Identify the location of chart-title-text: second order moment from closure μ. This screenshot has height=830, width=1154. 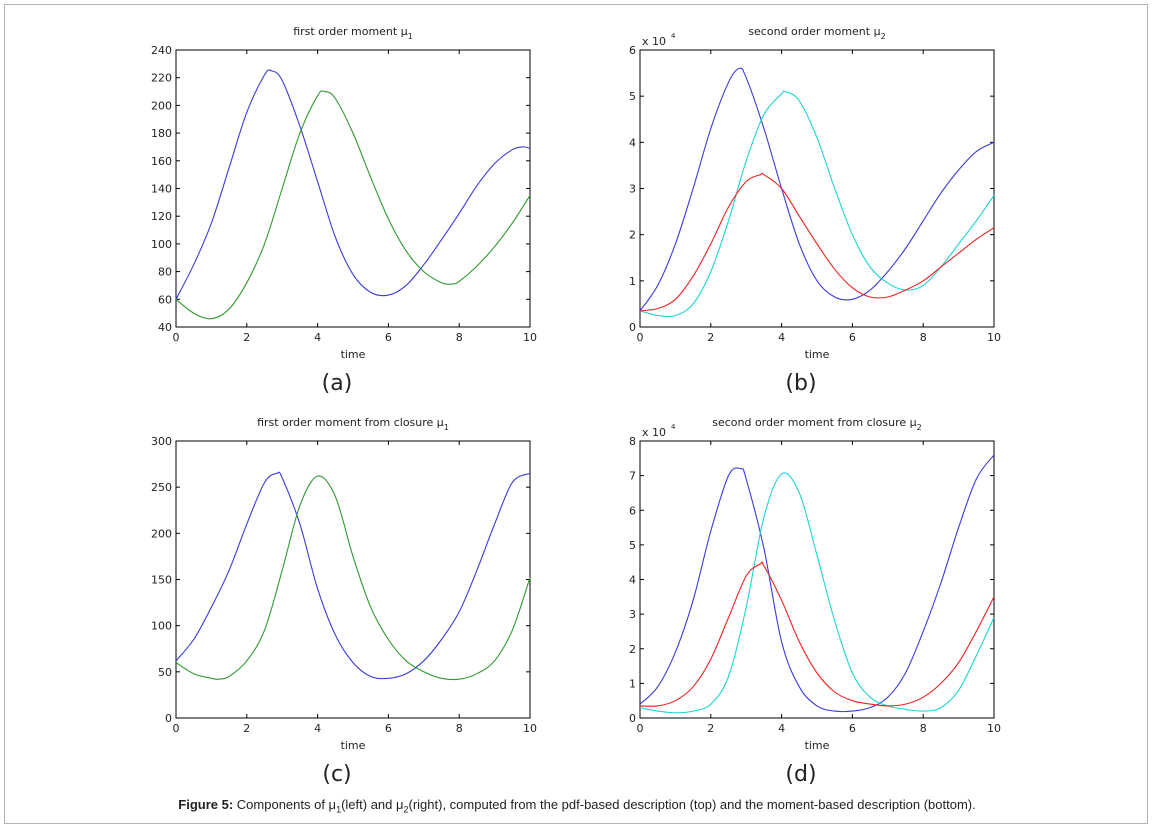
(814, 422).